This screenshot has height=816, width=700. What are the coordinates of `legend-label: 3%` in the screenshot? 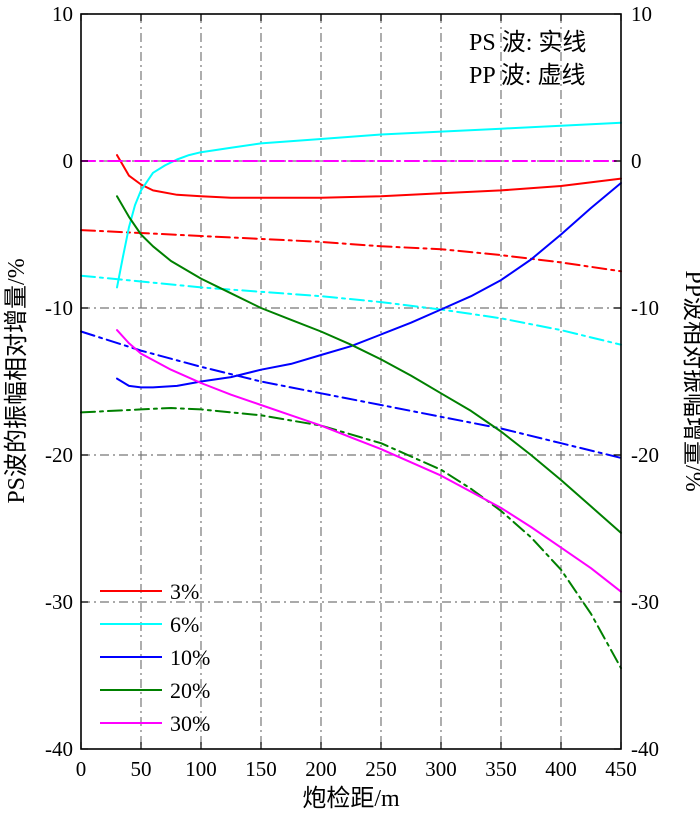 It's located at (184, 591).